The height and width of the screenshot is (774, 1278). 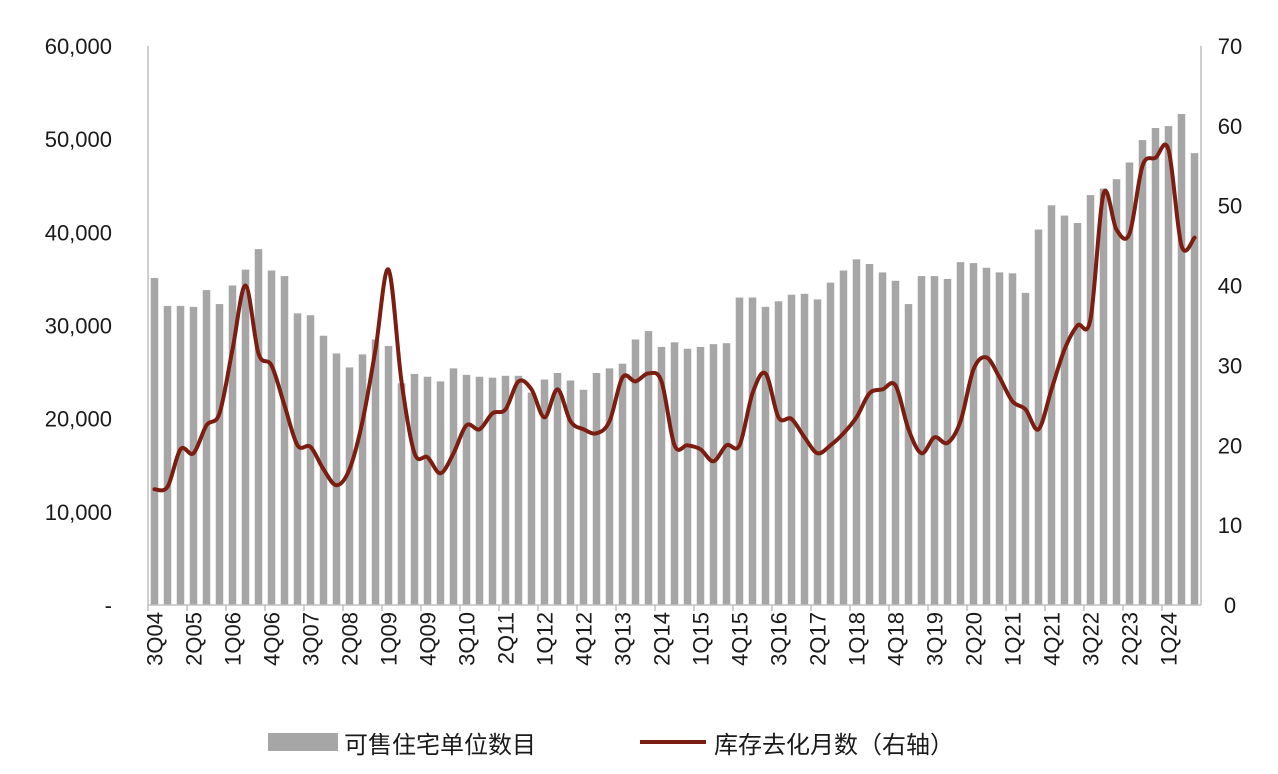 I want to click on bar-2Q09, so click(x=401, y=494).